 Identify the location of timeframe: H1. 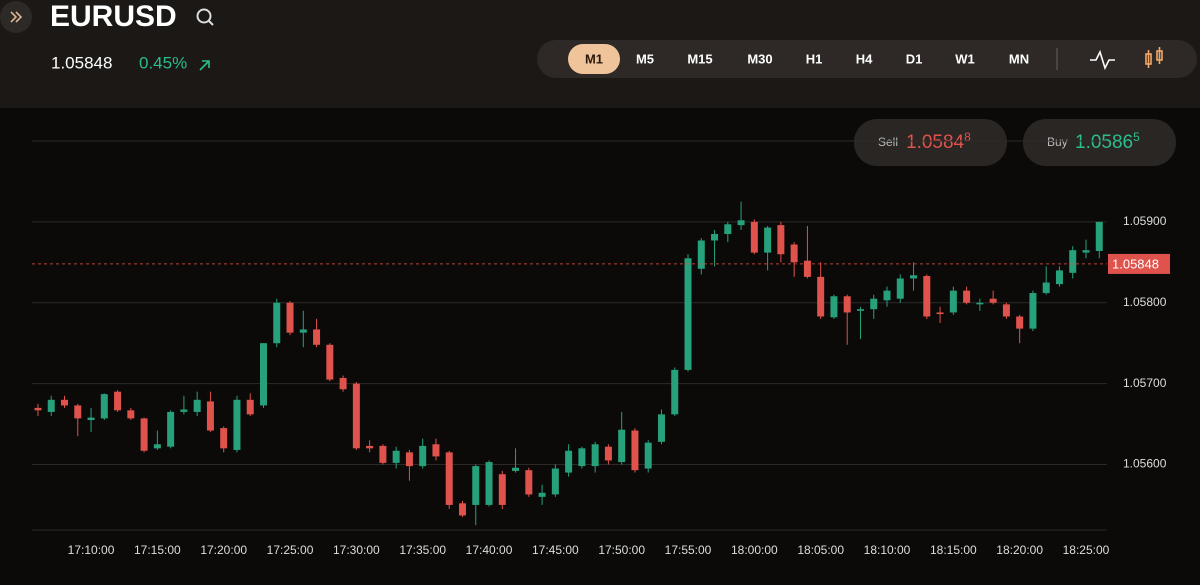
(814, 58).